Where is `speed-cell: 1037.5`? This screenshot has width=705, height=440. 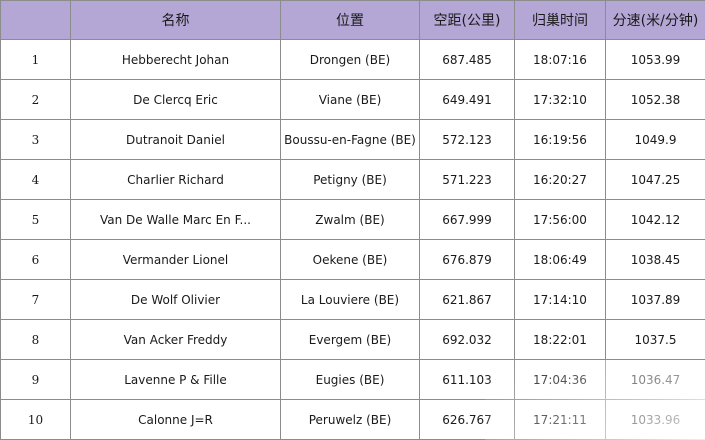
speed-cell: 1037.5 is located at coordinates (655, 339).